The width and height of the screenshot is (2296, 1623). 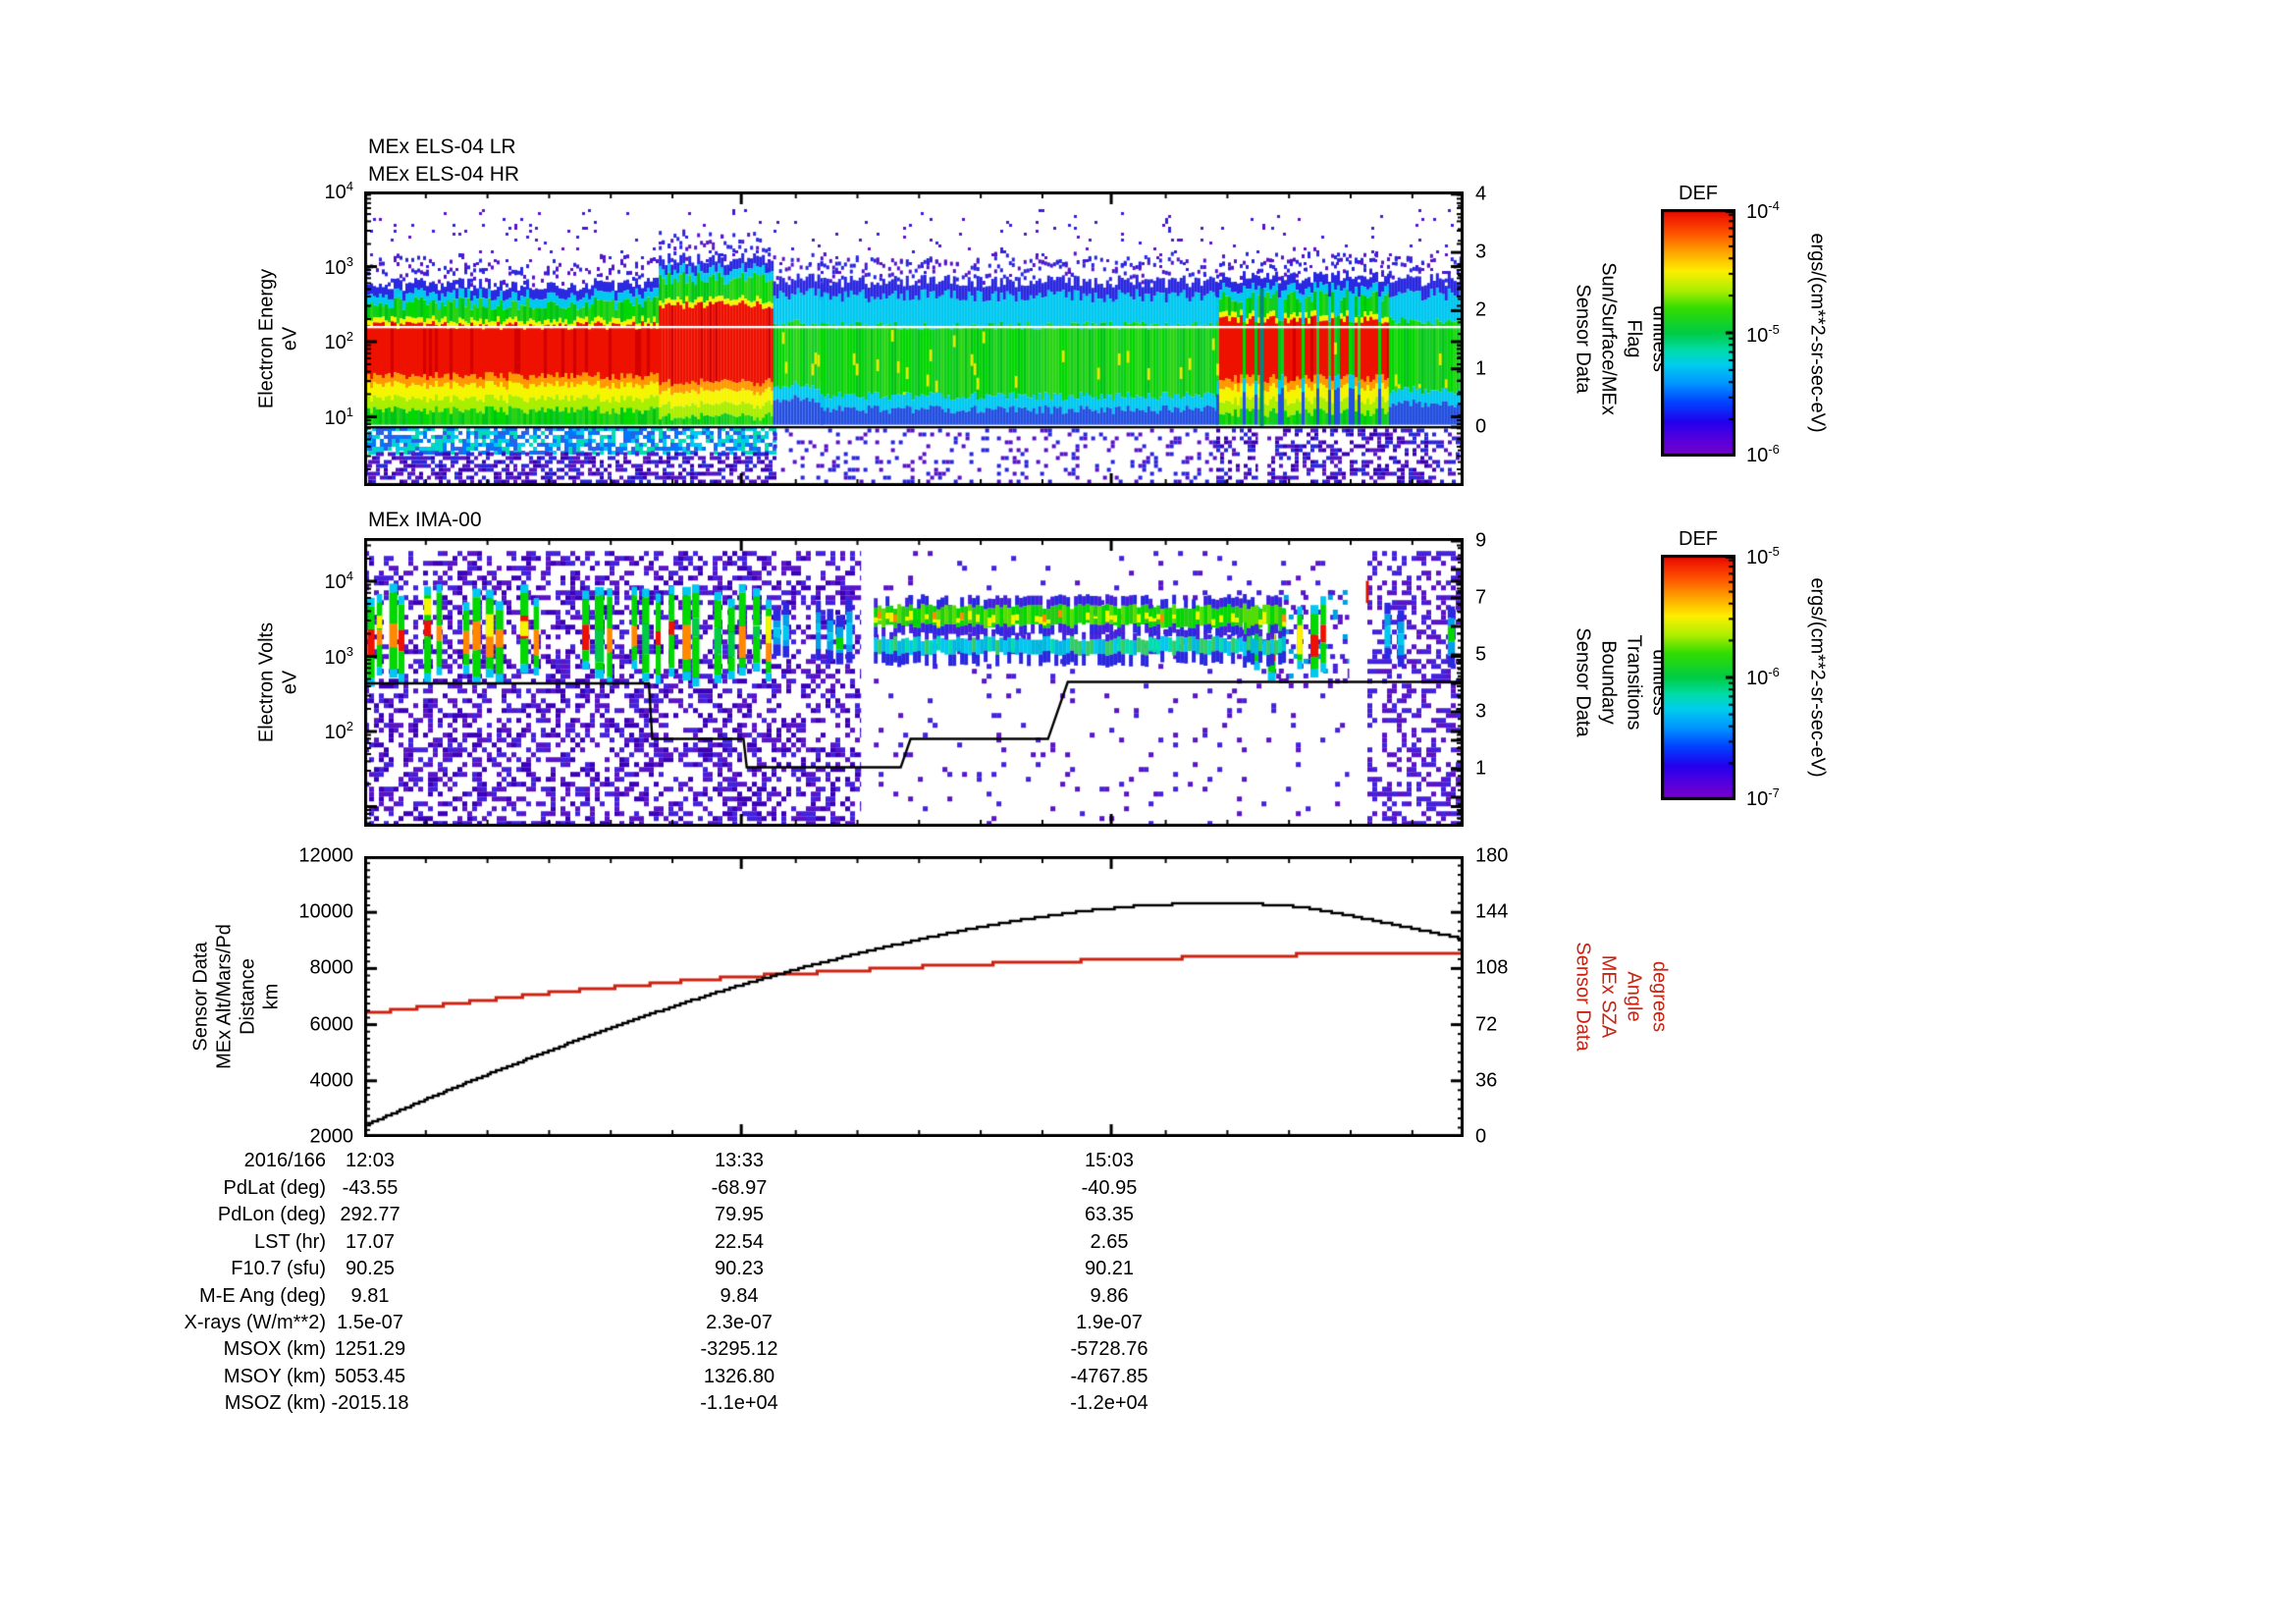 I want to click on table-cell: 9.81, so click(x=370, y=1296).